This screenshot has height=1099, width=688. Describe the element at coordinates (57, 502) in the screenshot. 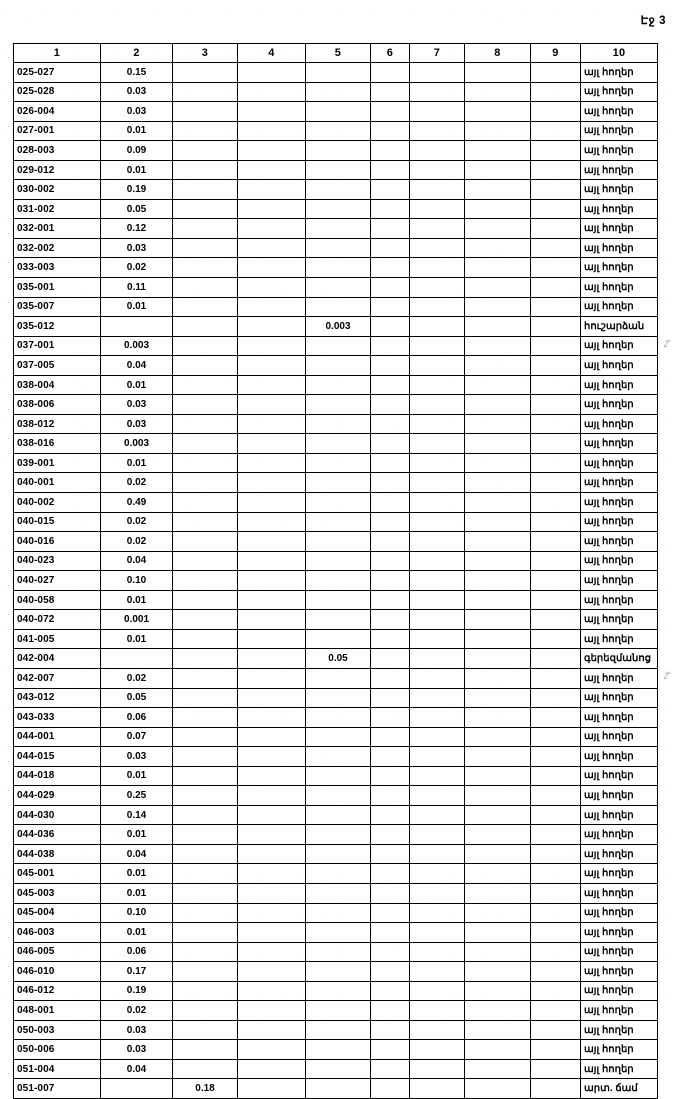

I see `parcel-code-cell: 040-002` at that location.